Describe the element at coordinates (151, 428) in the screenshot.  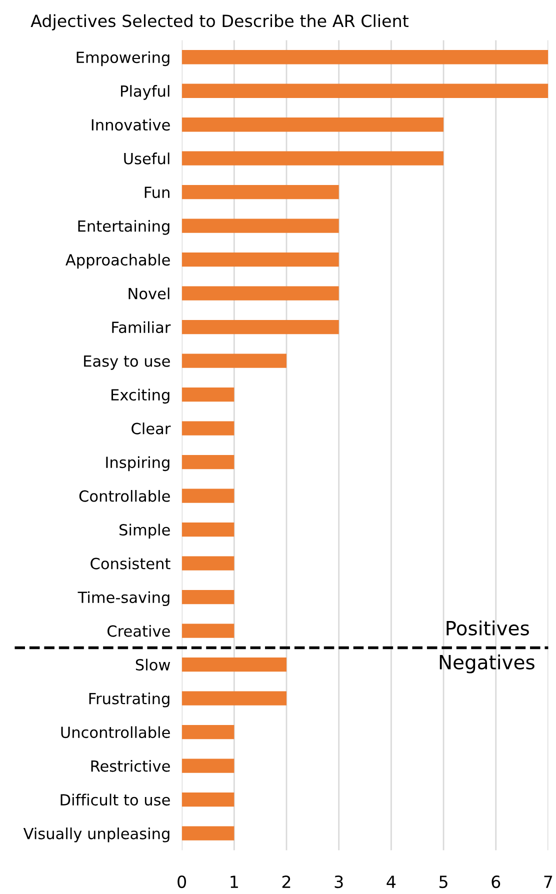
I see `y-tick-label: Clear` at that location.